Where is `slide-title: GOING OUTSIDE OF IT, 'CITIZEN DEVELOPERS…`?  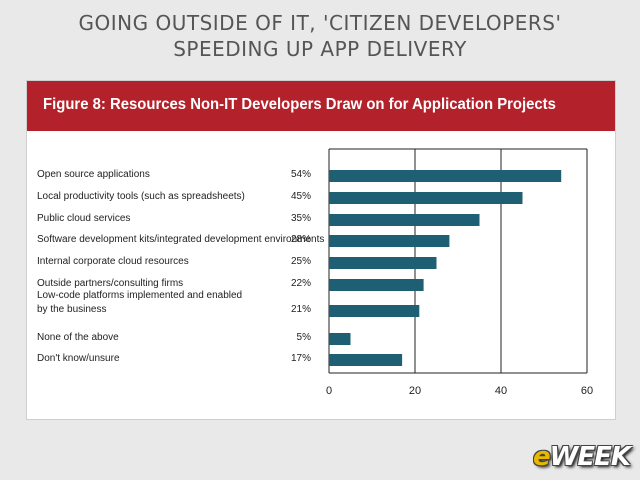 slide-title: GOING OUTSIDE OF IT, 'CITIZEN DEVELOPERS… is located at coordinates (320, 36).